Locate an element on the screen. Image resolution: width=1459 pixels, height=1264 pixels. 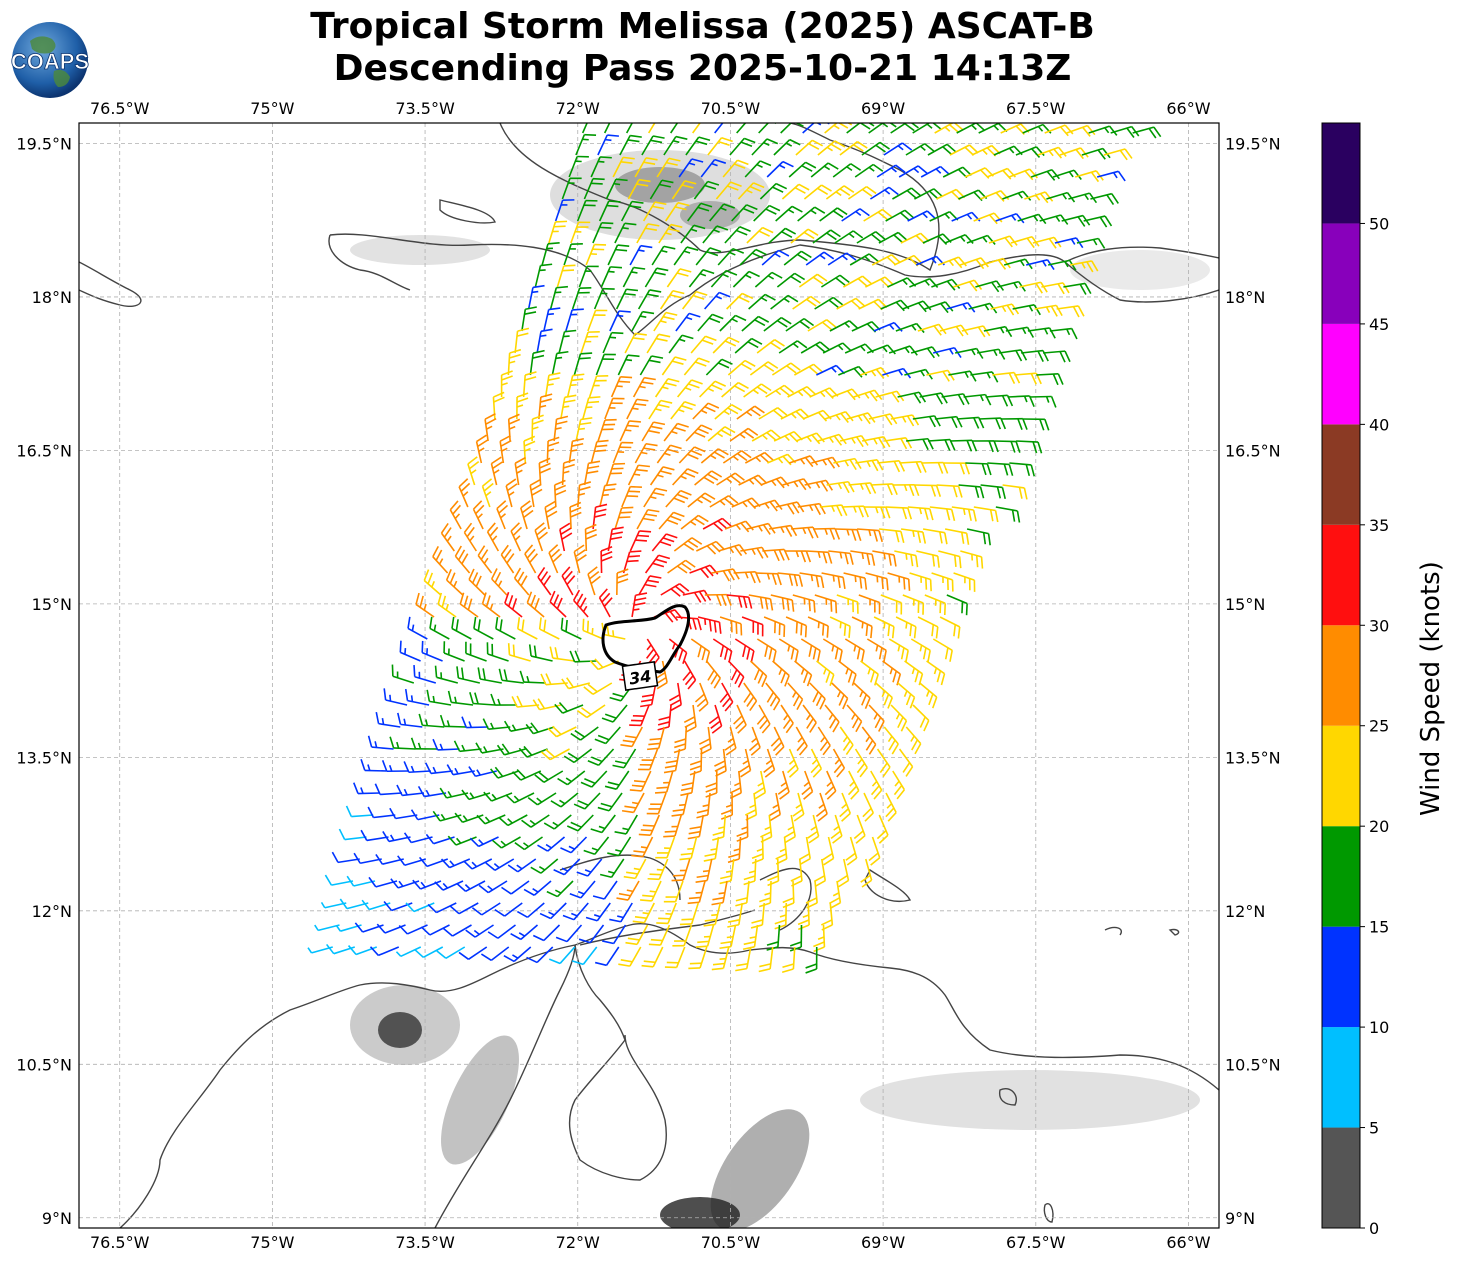
lon-tick-label: 70.5°W is located at coordinates (731, 1242).